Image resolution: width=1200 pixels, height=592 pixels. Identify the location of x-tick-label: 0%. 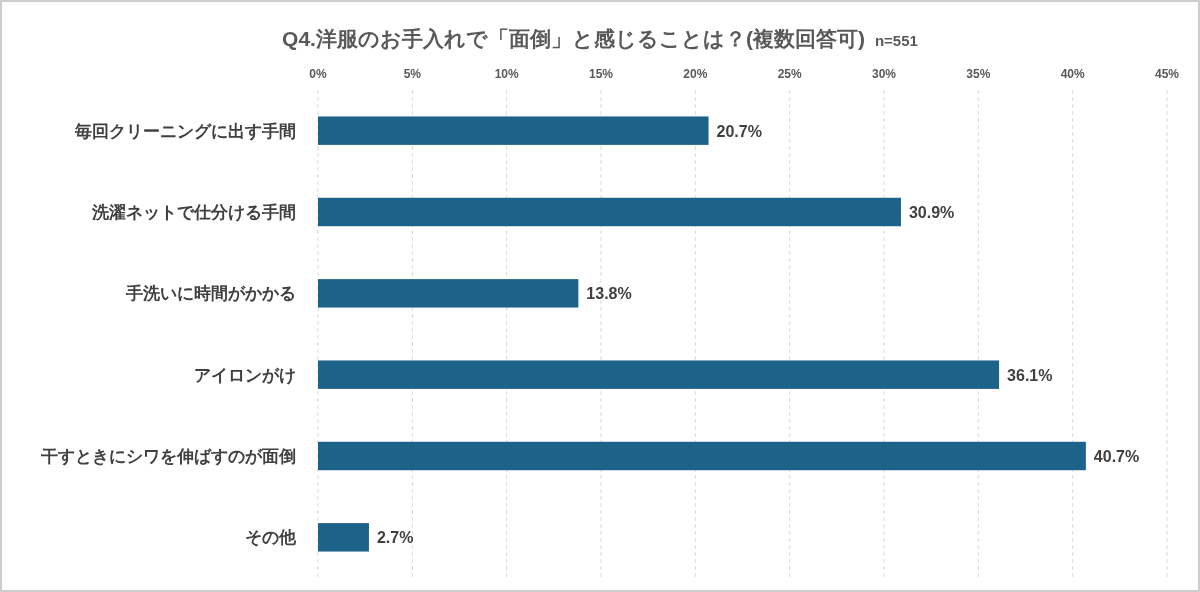
(318, 74).